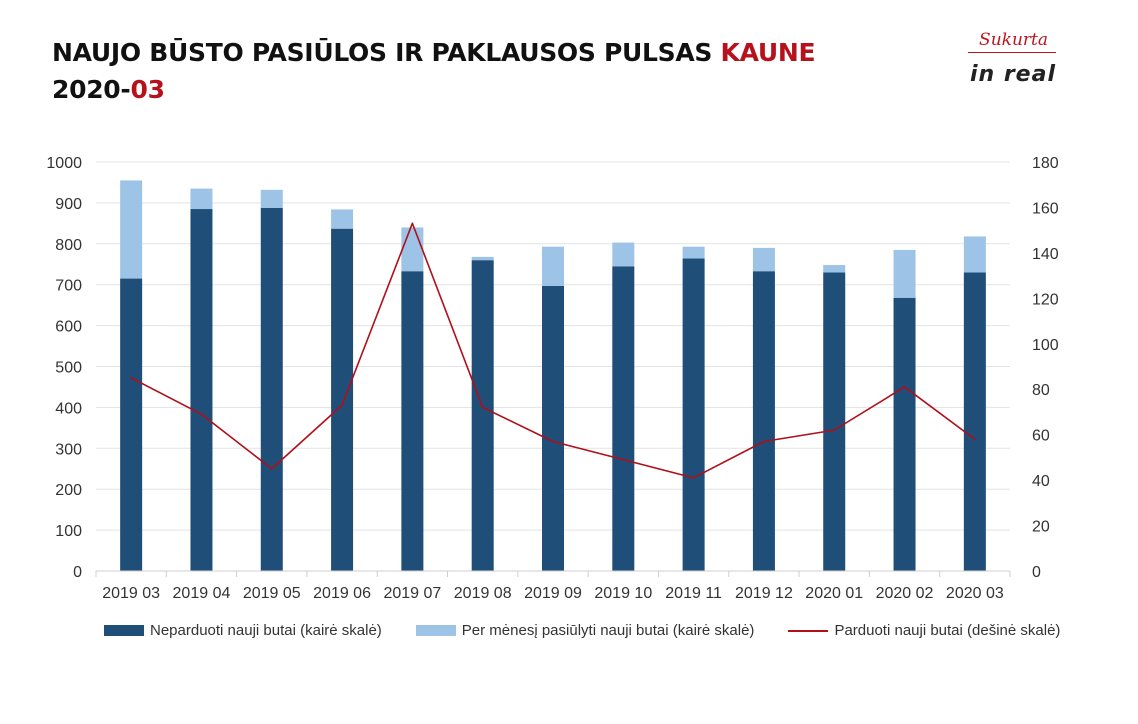 Image resolution: width=1138 pixels, height=724 pixels. Describe the element at coordinates (124, 630) in the screenshot. I see `legend-swatch-unsold` at that location.